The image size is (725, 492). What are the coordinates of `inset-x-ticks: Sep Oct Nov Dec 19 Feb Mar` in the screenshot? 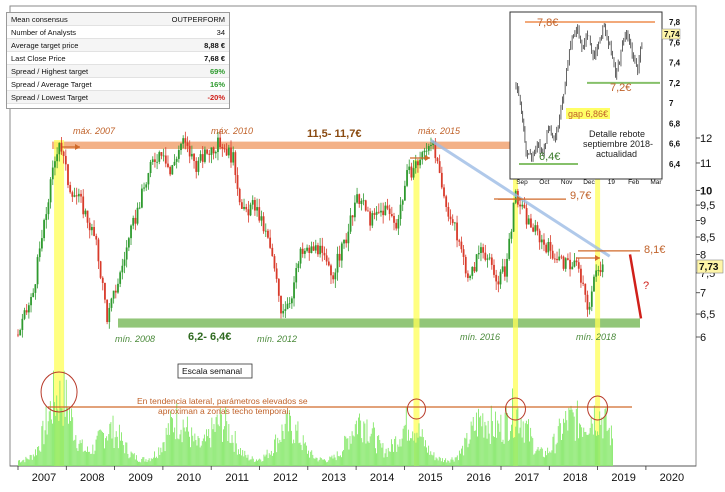 It's located at (589, 182).